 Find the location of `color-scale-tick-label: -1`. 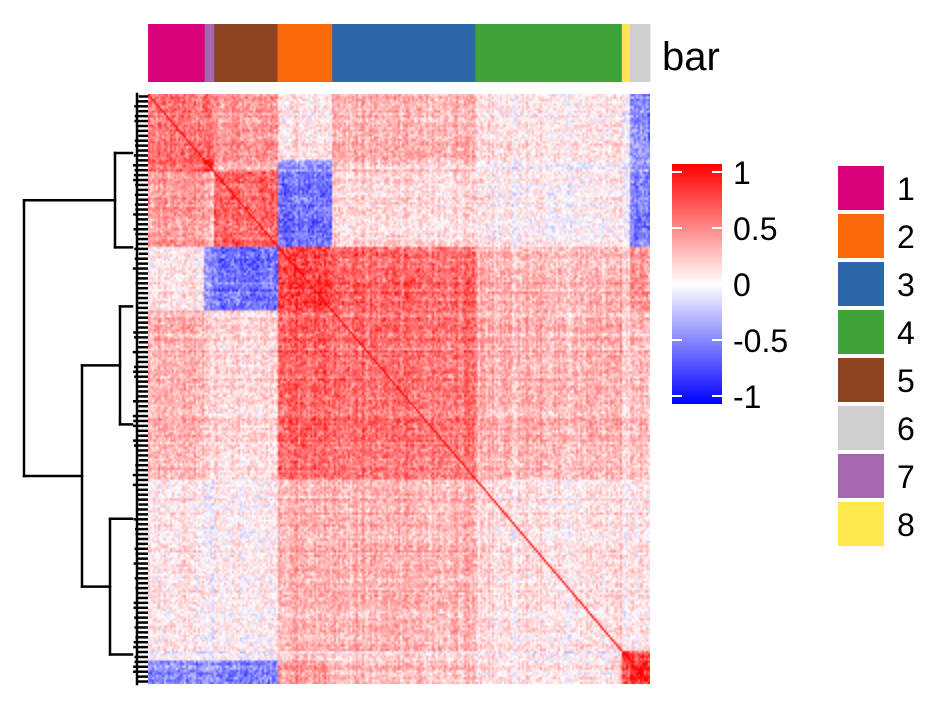

color-scale-tick-label: -1 is located at coordinates (747, 397).